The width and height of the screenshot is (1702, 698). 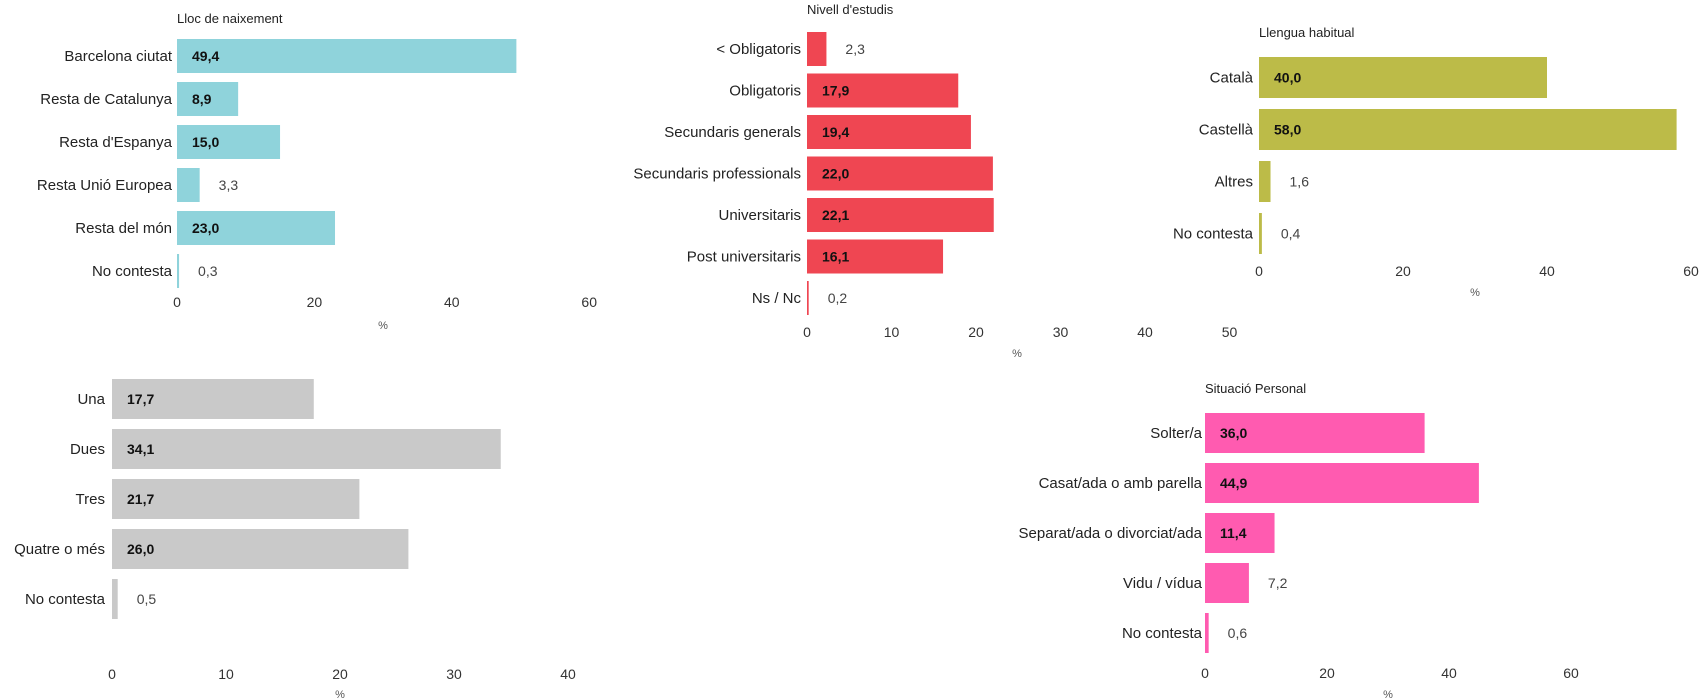 What do you see at coordinates (208, 271) in the screenshot?
I see `lloc-value-label: 0,3` at bounding box center [208, 271].